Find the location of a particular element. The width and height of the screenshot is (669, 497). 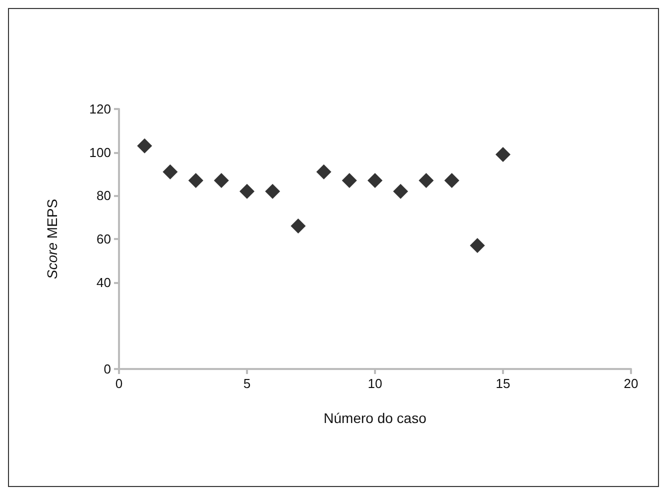

x-axis-title: Número do caso is located at coordinates (375, 418).